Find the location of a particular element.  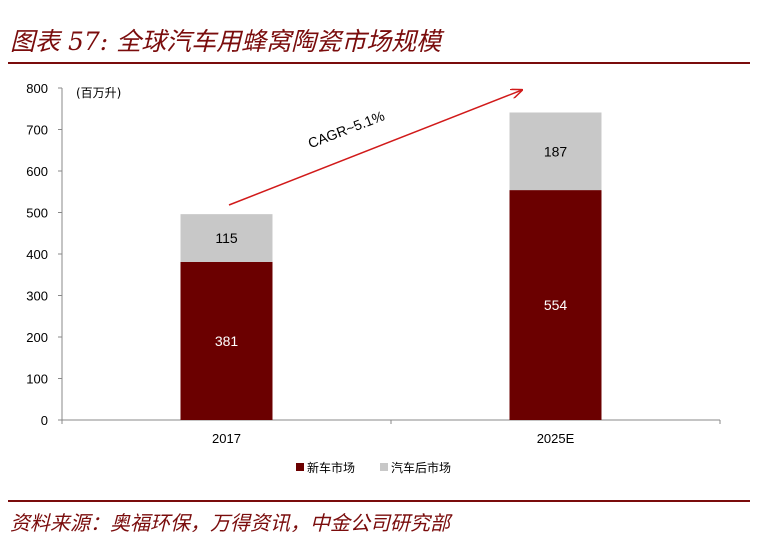

y-tick-label: 200 is located at coordinates (37, 337).